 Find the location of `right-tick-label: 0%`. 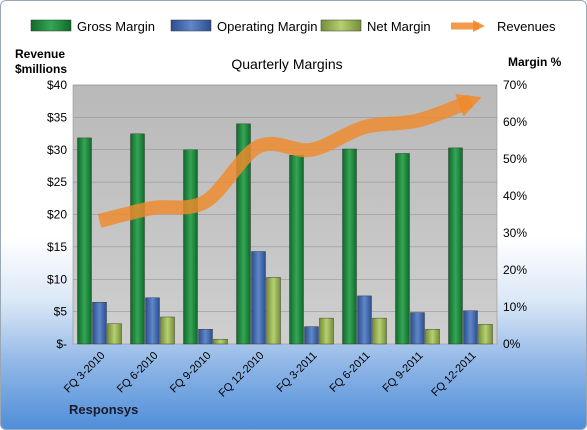

right-tick-label: 0% is located at coordinates (512, 344).